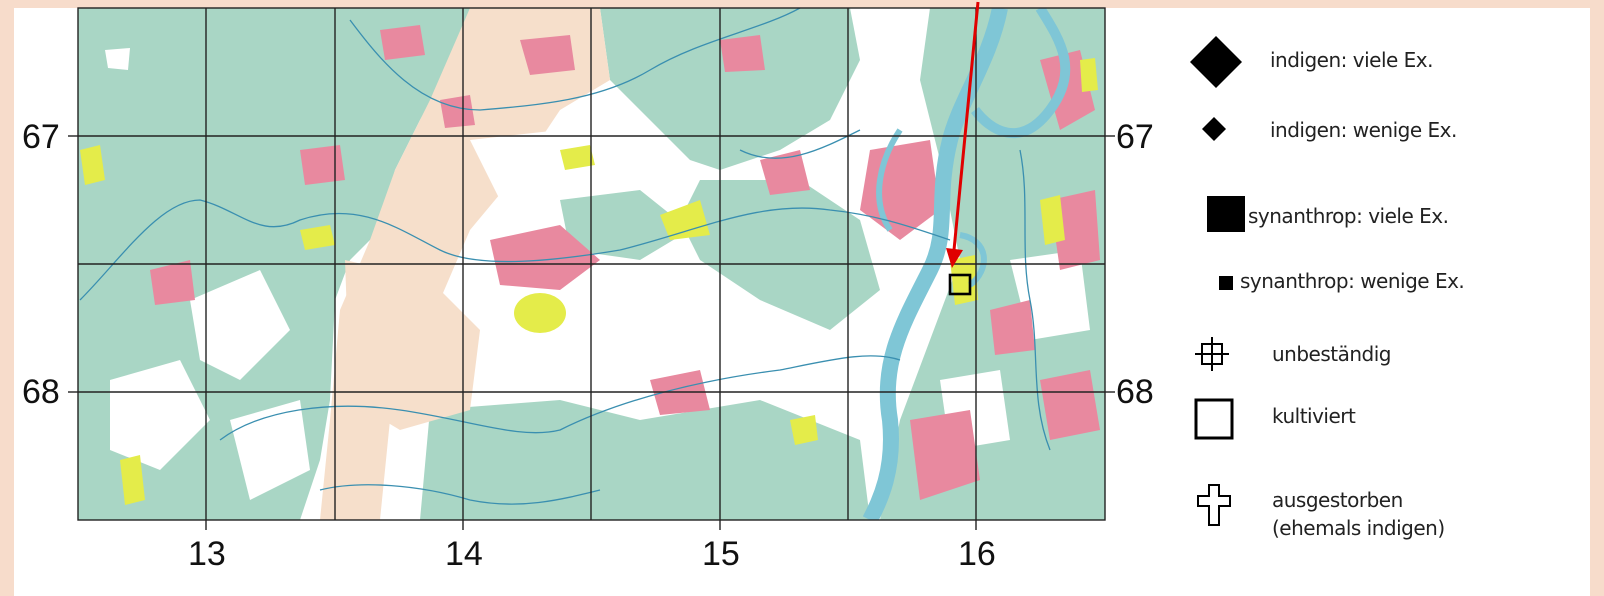 This screenshot has height=596, width=1604. I want to click on large-square-icon, so click(1226, 214).